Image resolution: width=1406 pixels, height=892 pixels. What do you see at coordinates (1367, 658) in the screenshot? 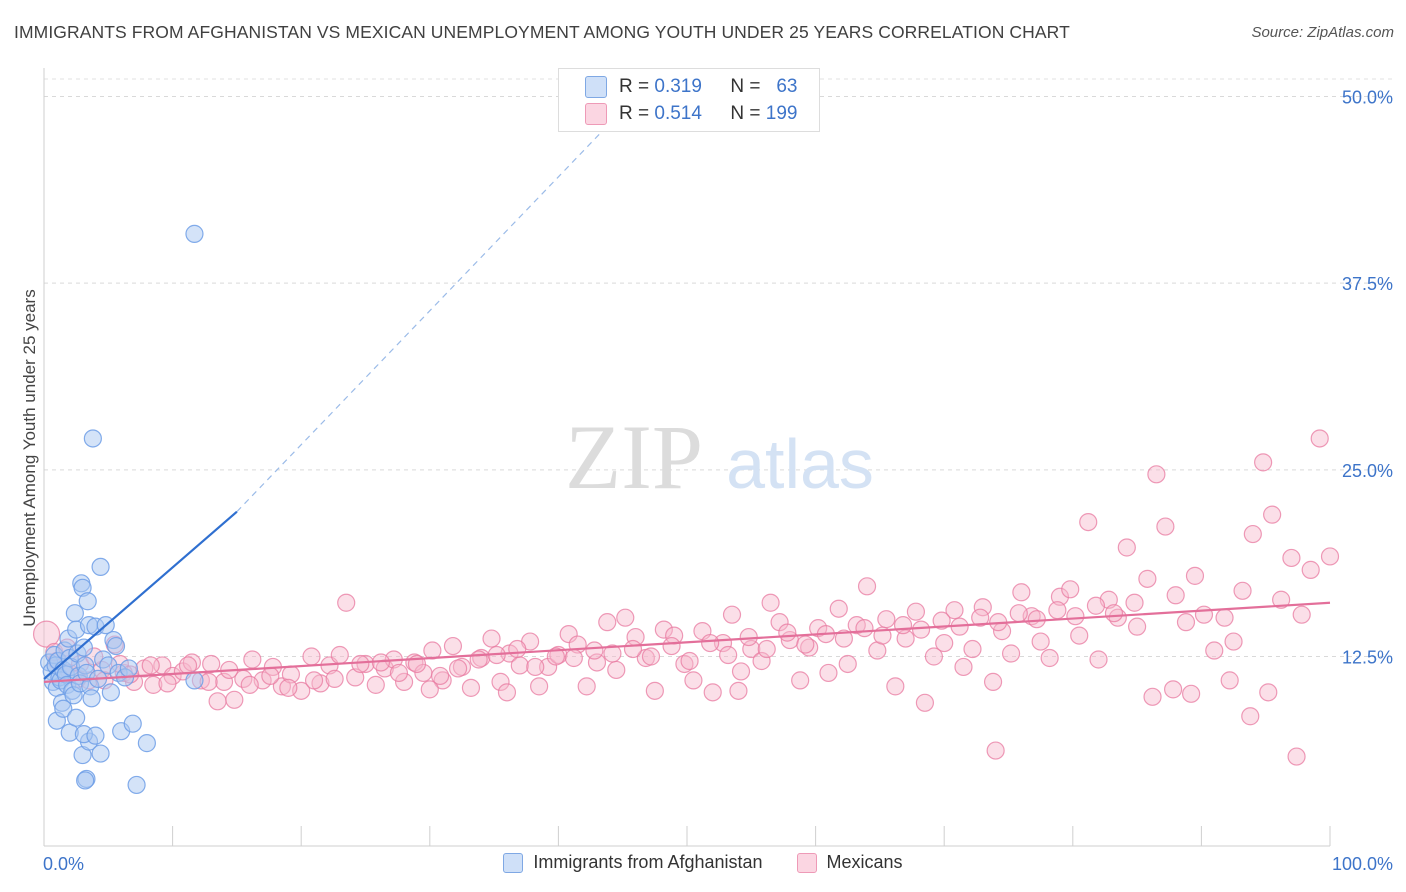
I see `y-tick-label: 12.5%` at bounding box center [1367, 658].